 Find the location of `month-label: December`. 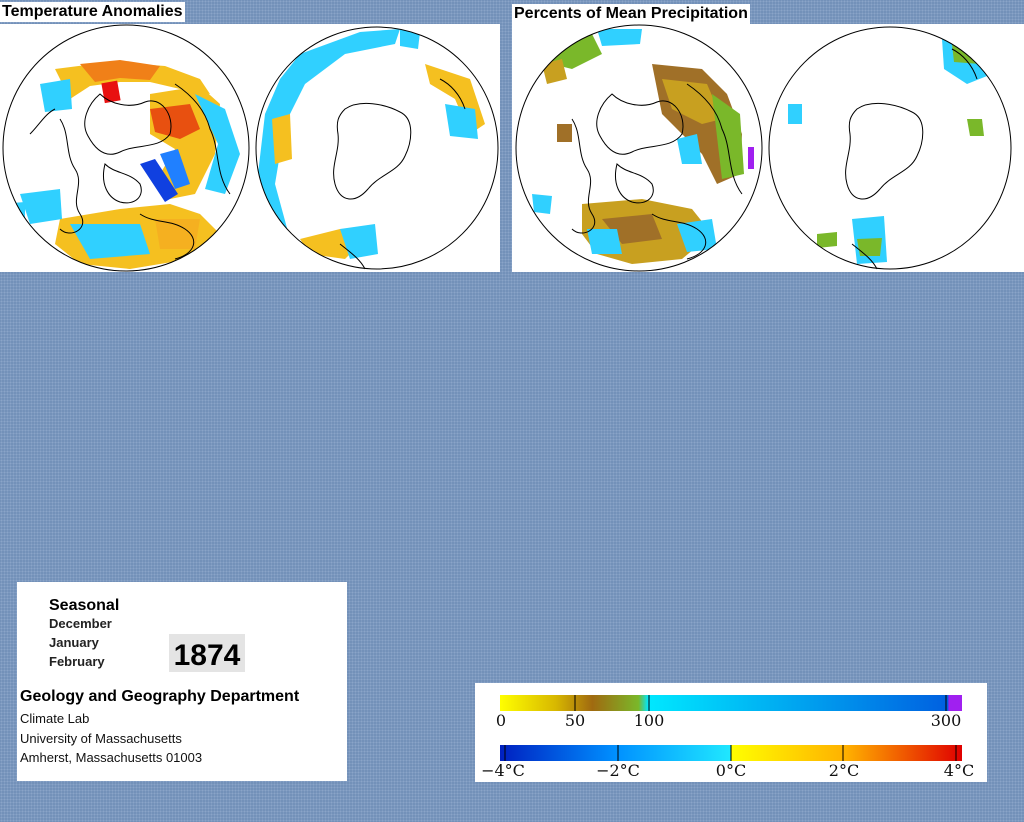

month-label: December is located at coordinates (80, 623).